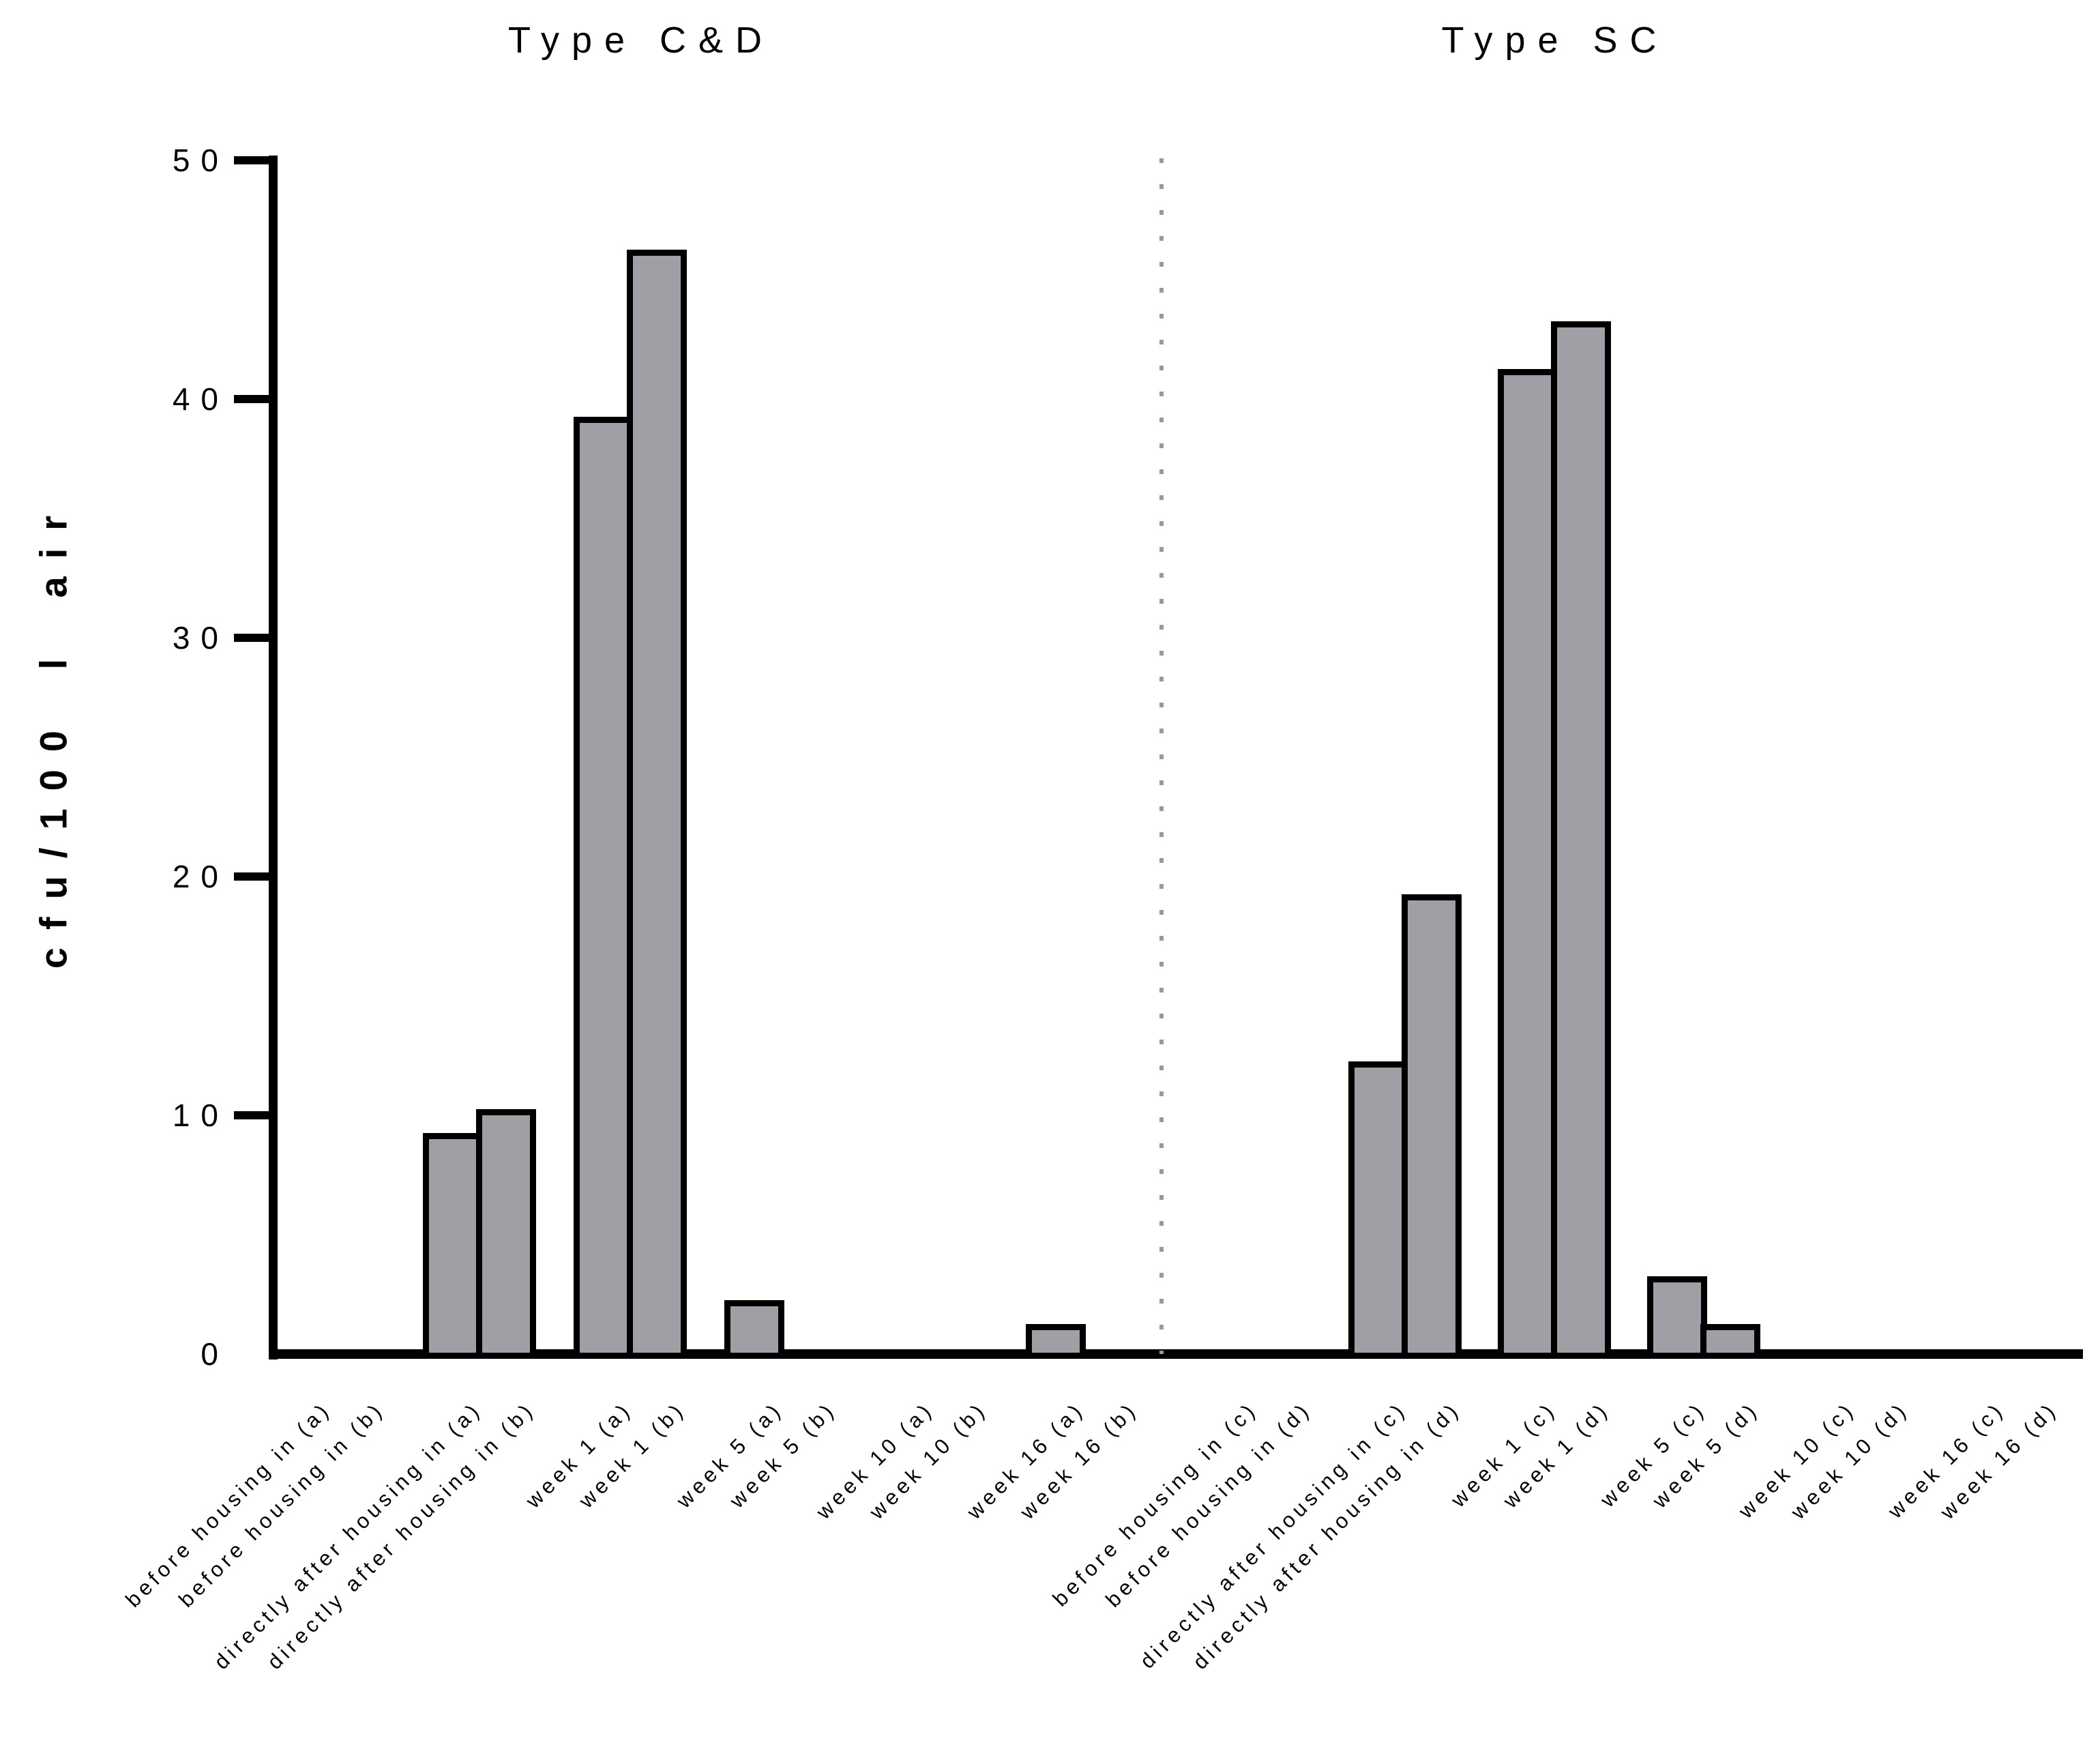  Describe the element at coordinates (1162, 756) in the screenshot. I see `panel-divider-dotted-line` at that location.